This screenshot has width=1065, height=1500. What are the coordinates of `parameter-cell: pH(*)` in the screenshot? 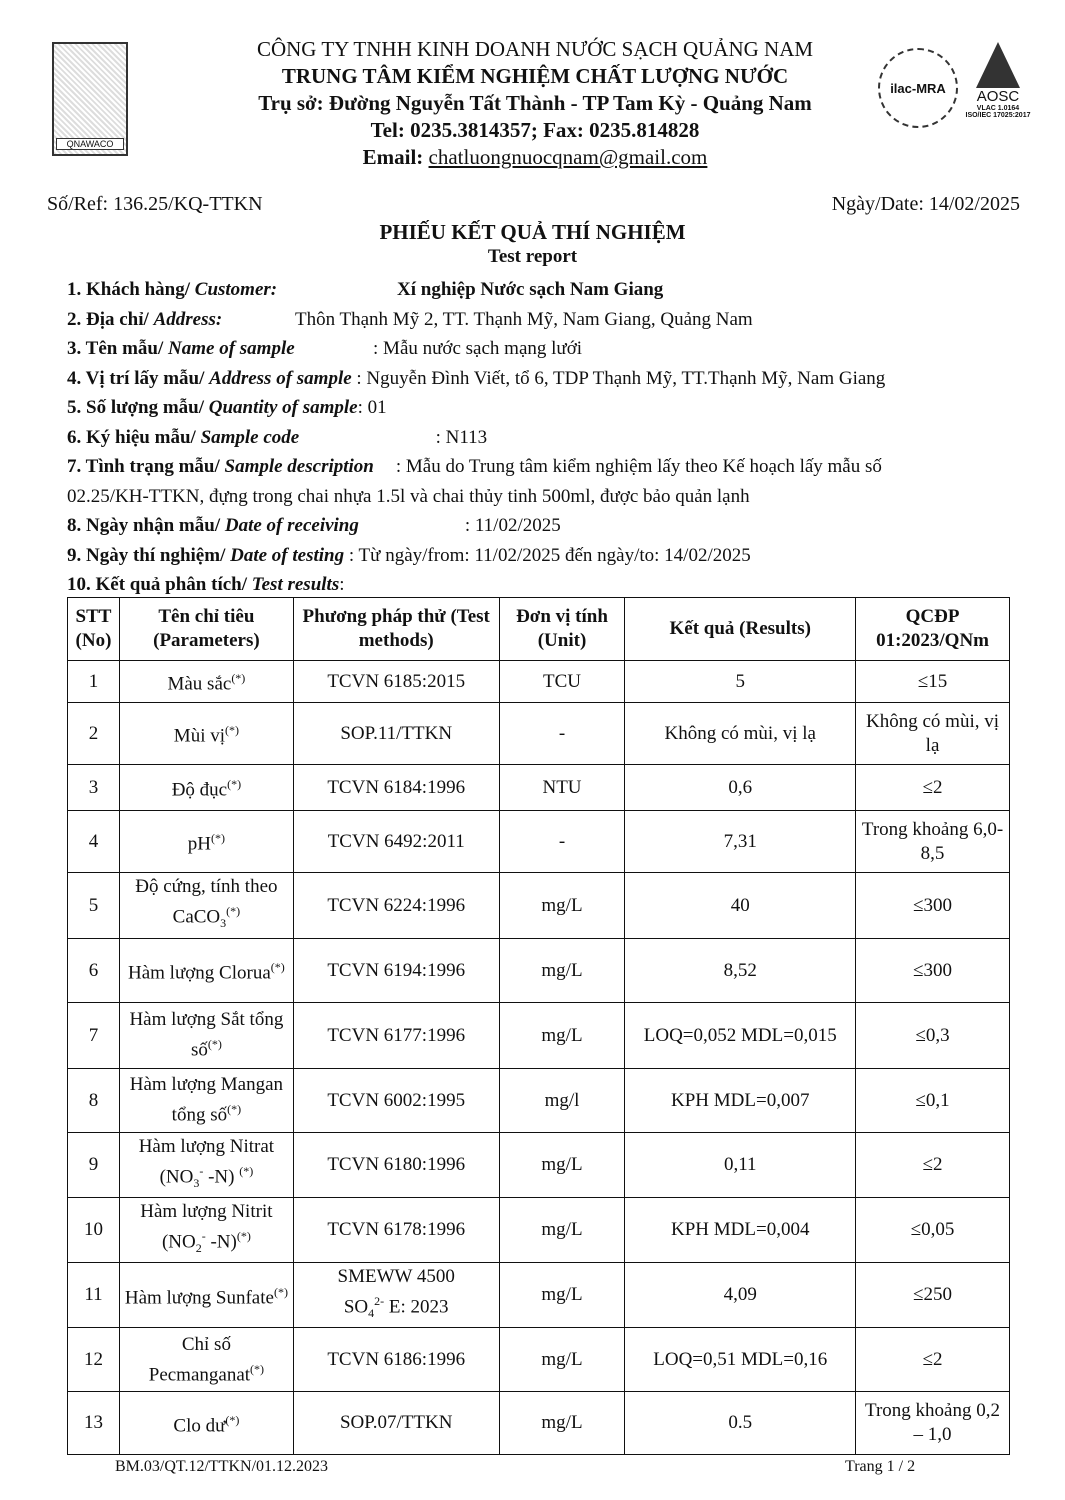 It's located at (206, 841).